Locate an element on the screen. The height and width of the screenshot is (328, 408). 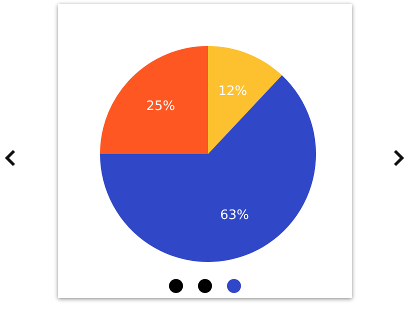
data-label: 12% is located at coordinates (233, 92).